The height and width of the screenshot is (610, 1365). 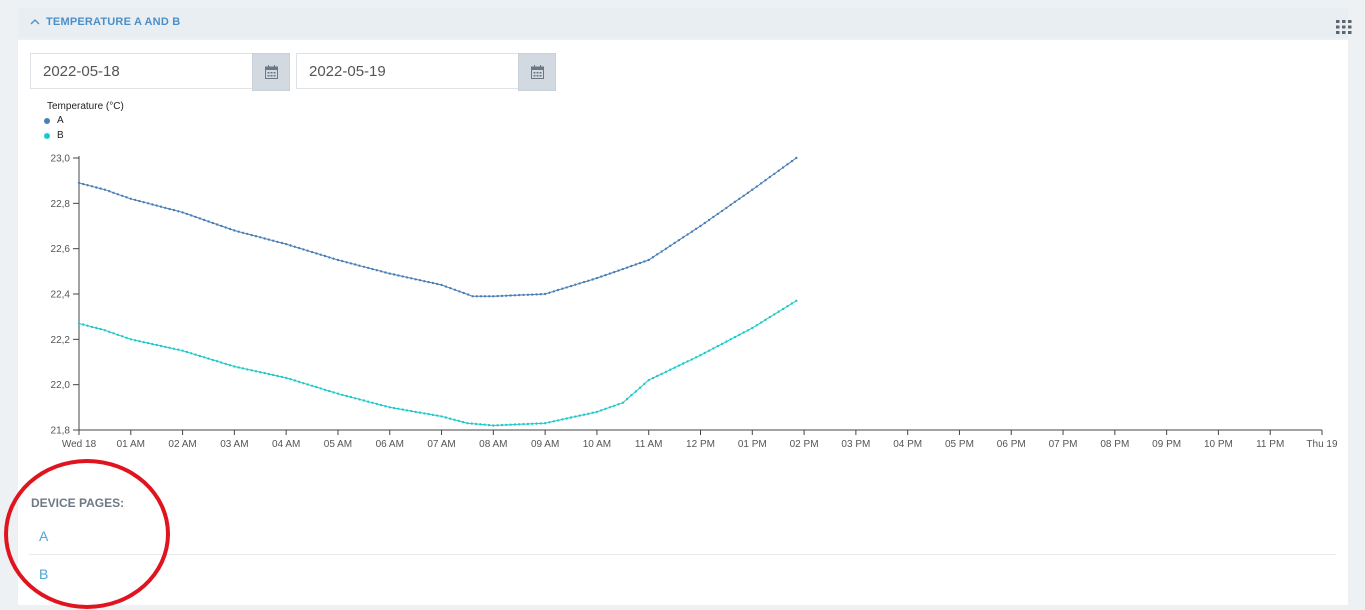 I want to click on legend-title: Temperature (°C), so click(x=85, y=106).